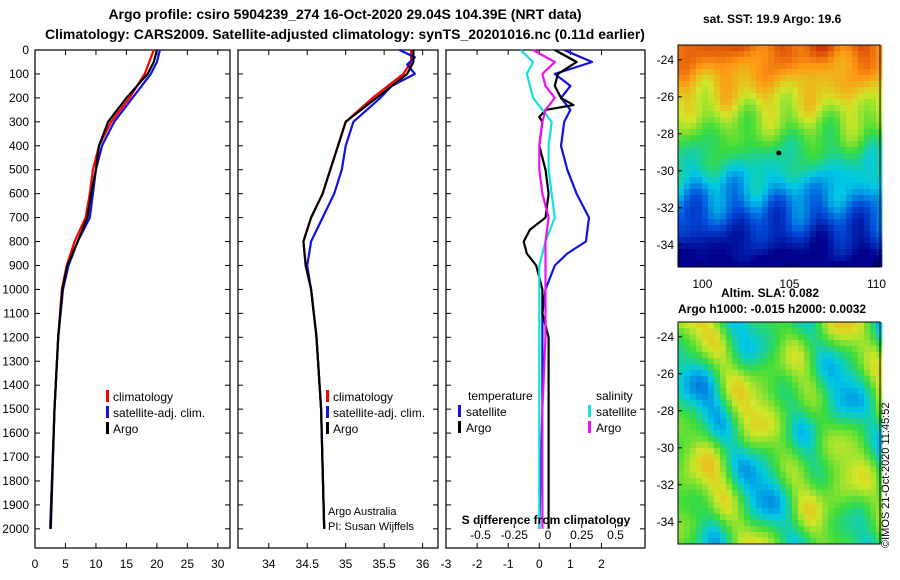 The width and height of the screenshot is (900, 580). Describe the element at coordinates (363, 397) in the screenshot. I see `legend-label: climatology` at that location.